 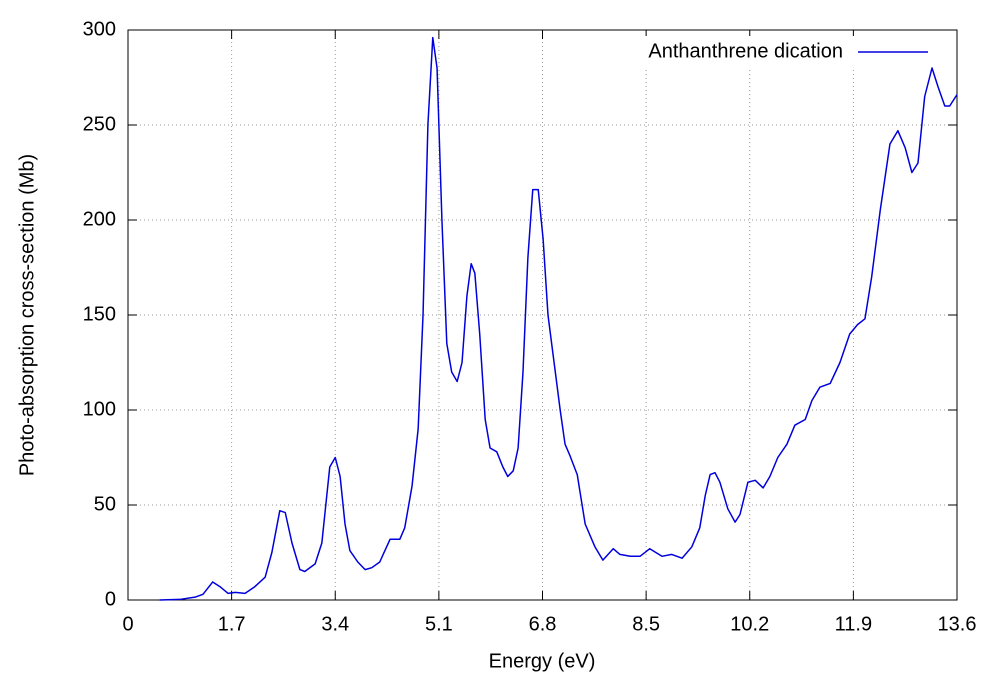 What do you see at coordinates (110, 599) in the screenshot?
I see `y-tick-label: 0` at bounding box center [110, 599].